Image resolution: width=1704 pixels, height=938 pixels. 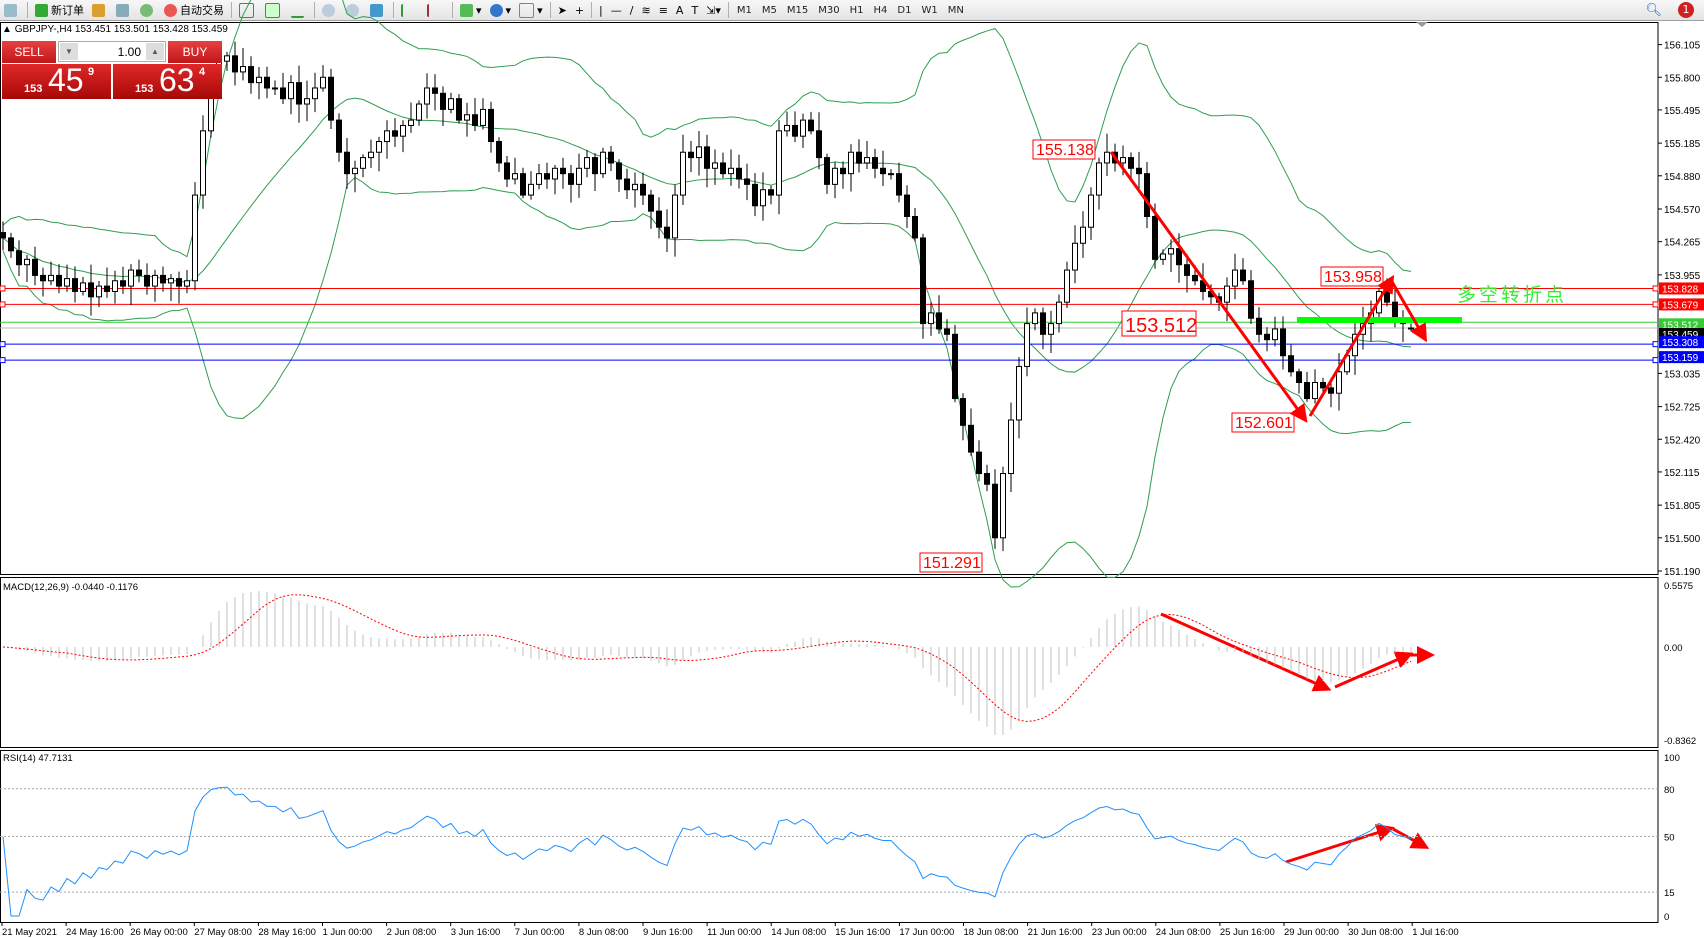 I want to click on tile-windows-button, so click(x=378, y=10).